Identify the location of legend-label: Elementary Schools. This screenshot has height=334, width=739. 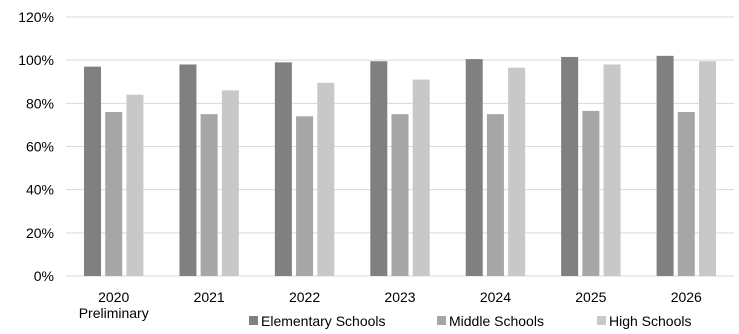
(323, 321).